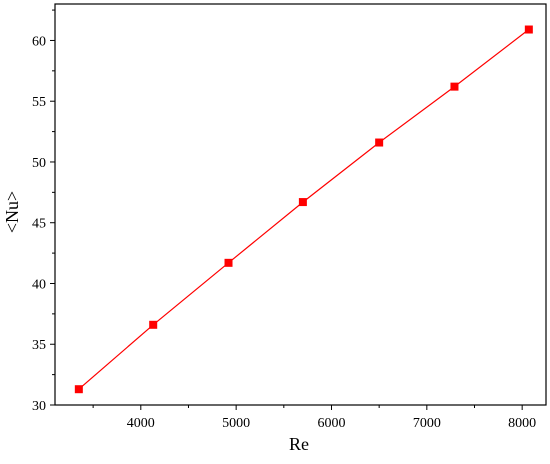  I want to click on x-tick-label: 7000, so click(427, 423).